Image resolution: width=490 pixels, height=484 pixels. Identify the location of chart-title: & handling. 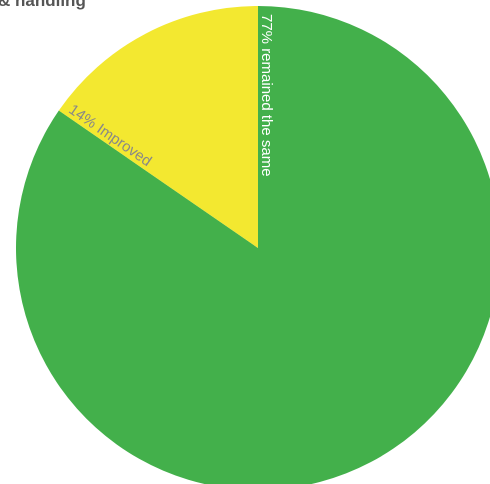
(43, 5).